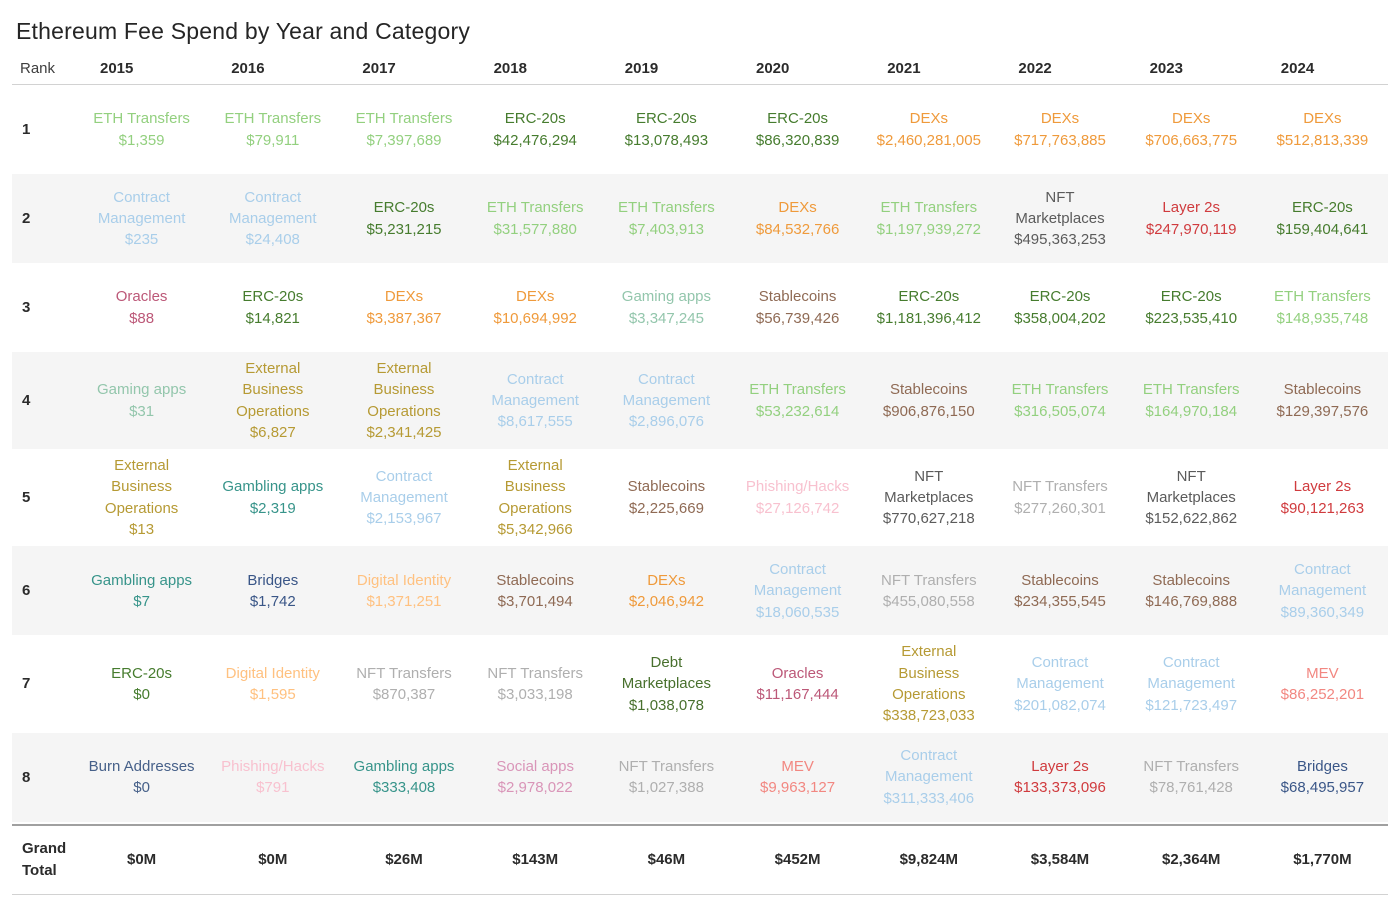 The width and height of the screenshot is (1400, 900). I want to click on fee-cell-2019-rank7: Debt Marketplaces $1,038,078, so click(666, 683).